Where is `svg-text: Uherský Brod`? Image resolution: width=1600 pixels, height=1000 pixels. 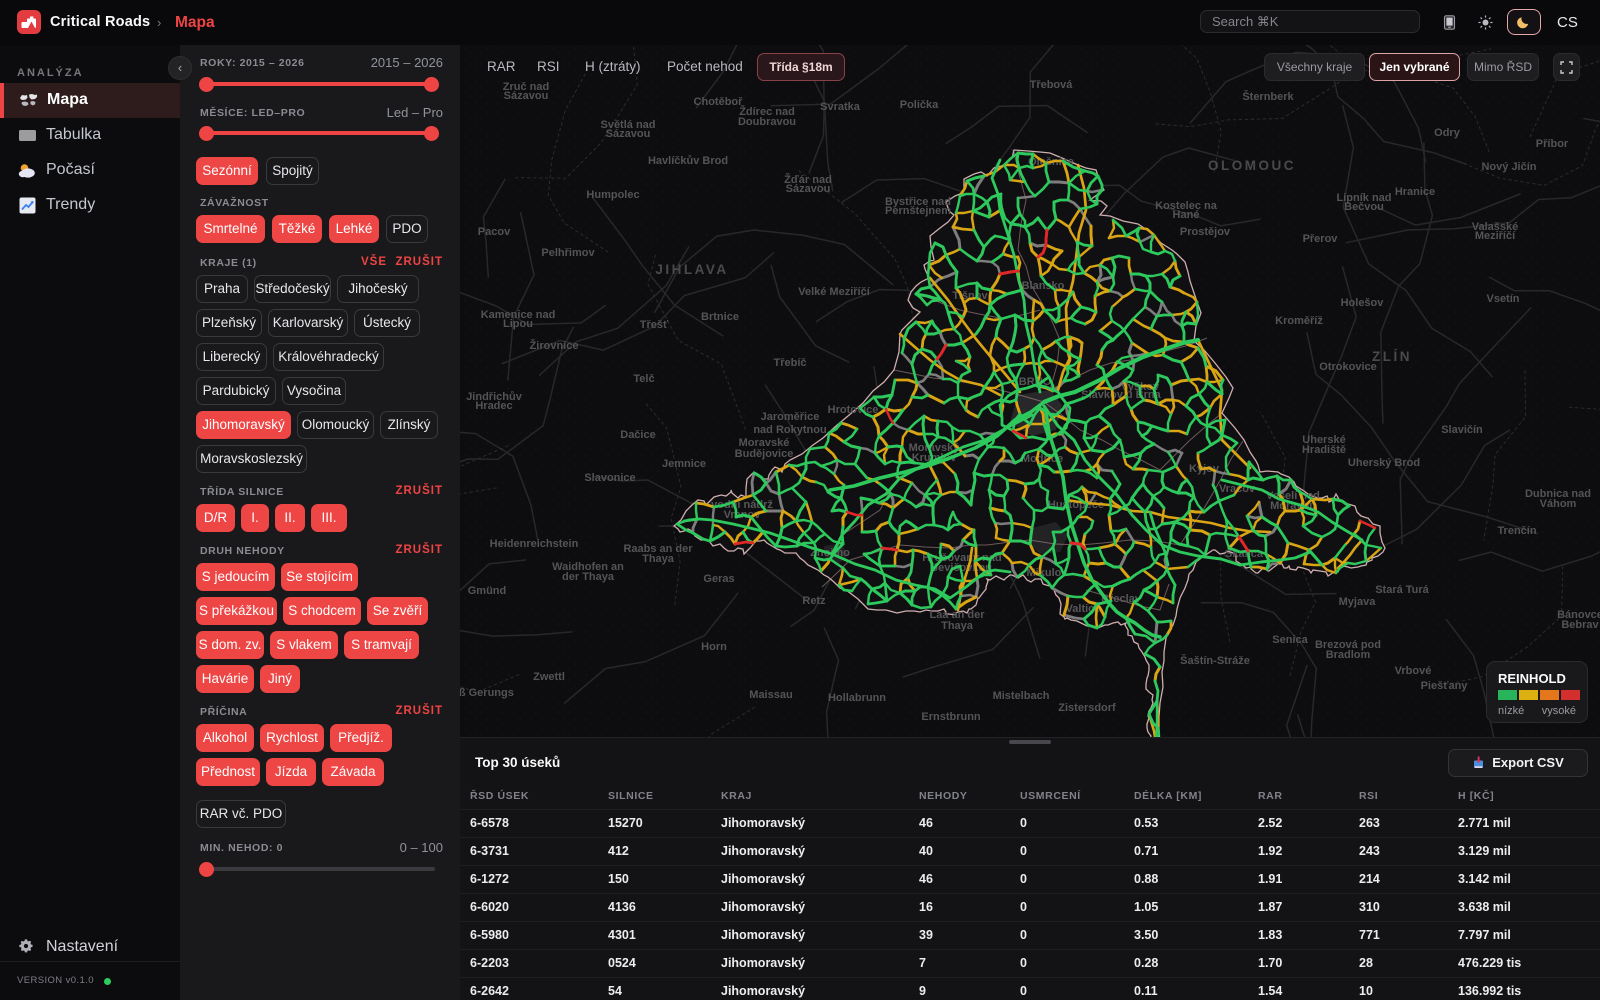
svg-text: Uherský Brod is located at coordinates (1384, 463).